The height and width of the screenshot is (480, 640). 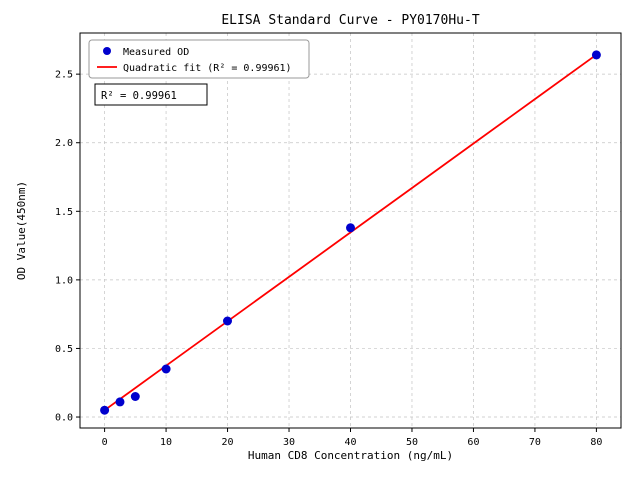 I want to click on x-tick-label: 30, so click(x=289, y=442).